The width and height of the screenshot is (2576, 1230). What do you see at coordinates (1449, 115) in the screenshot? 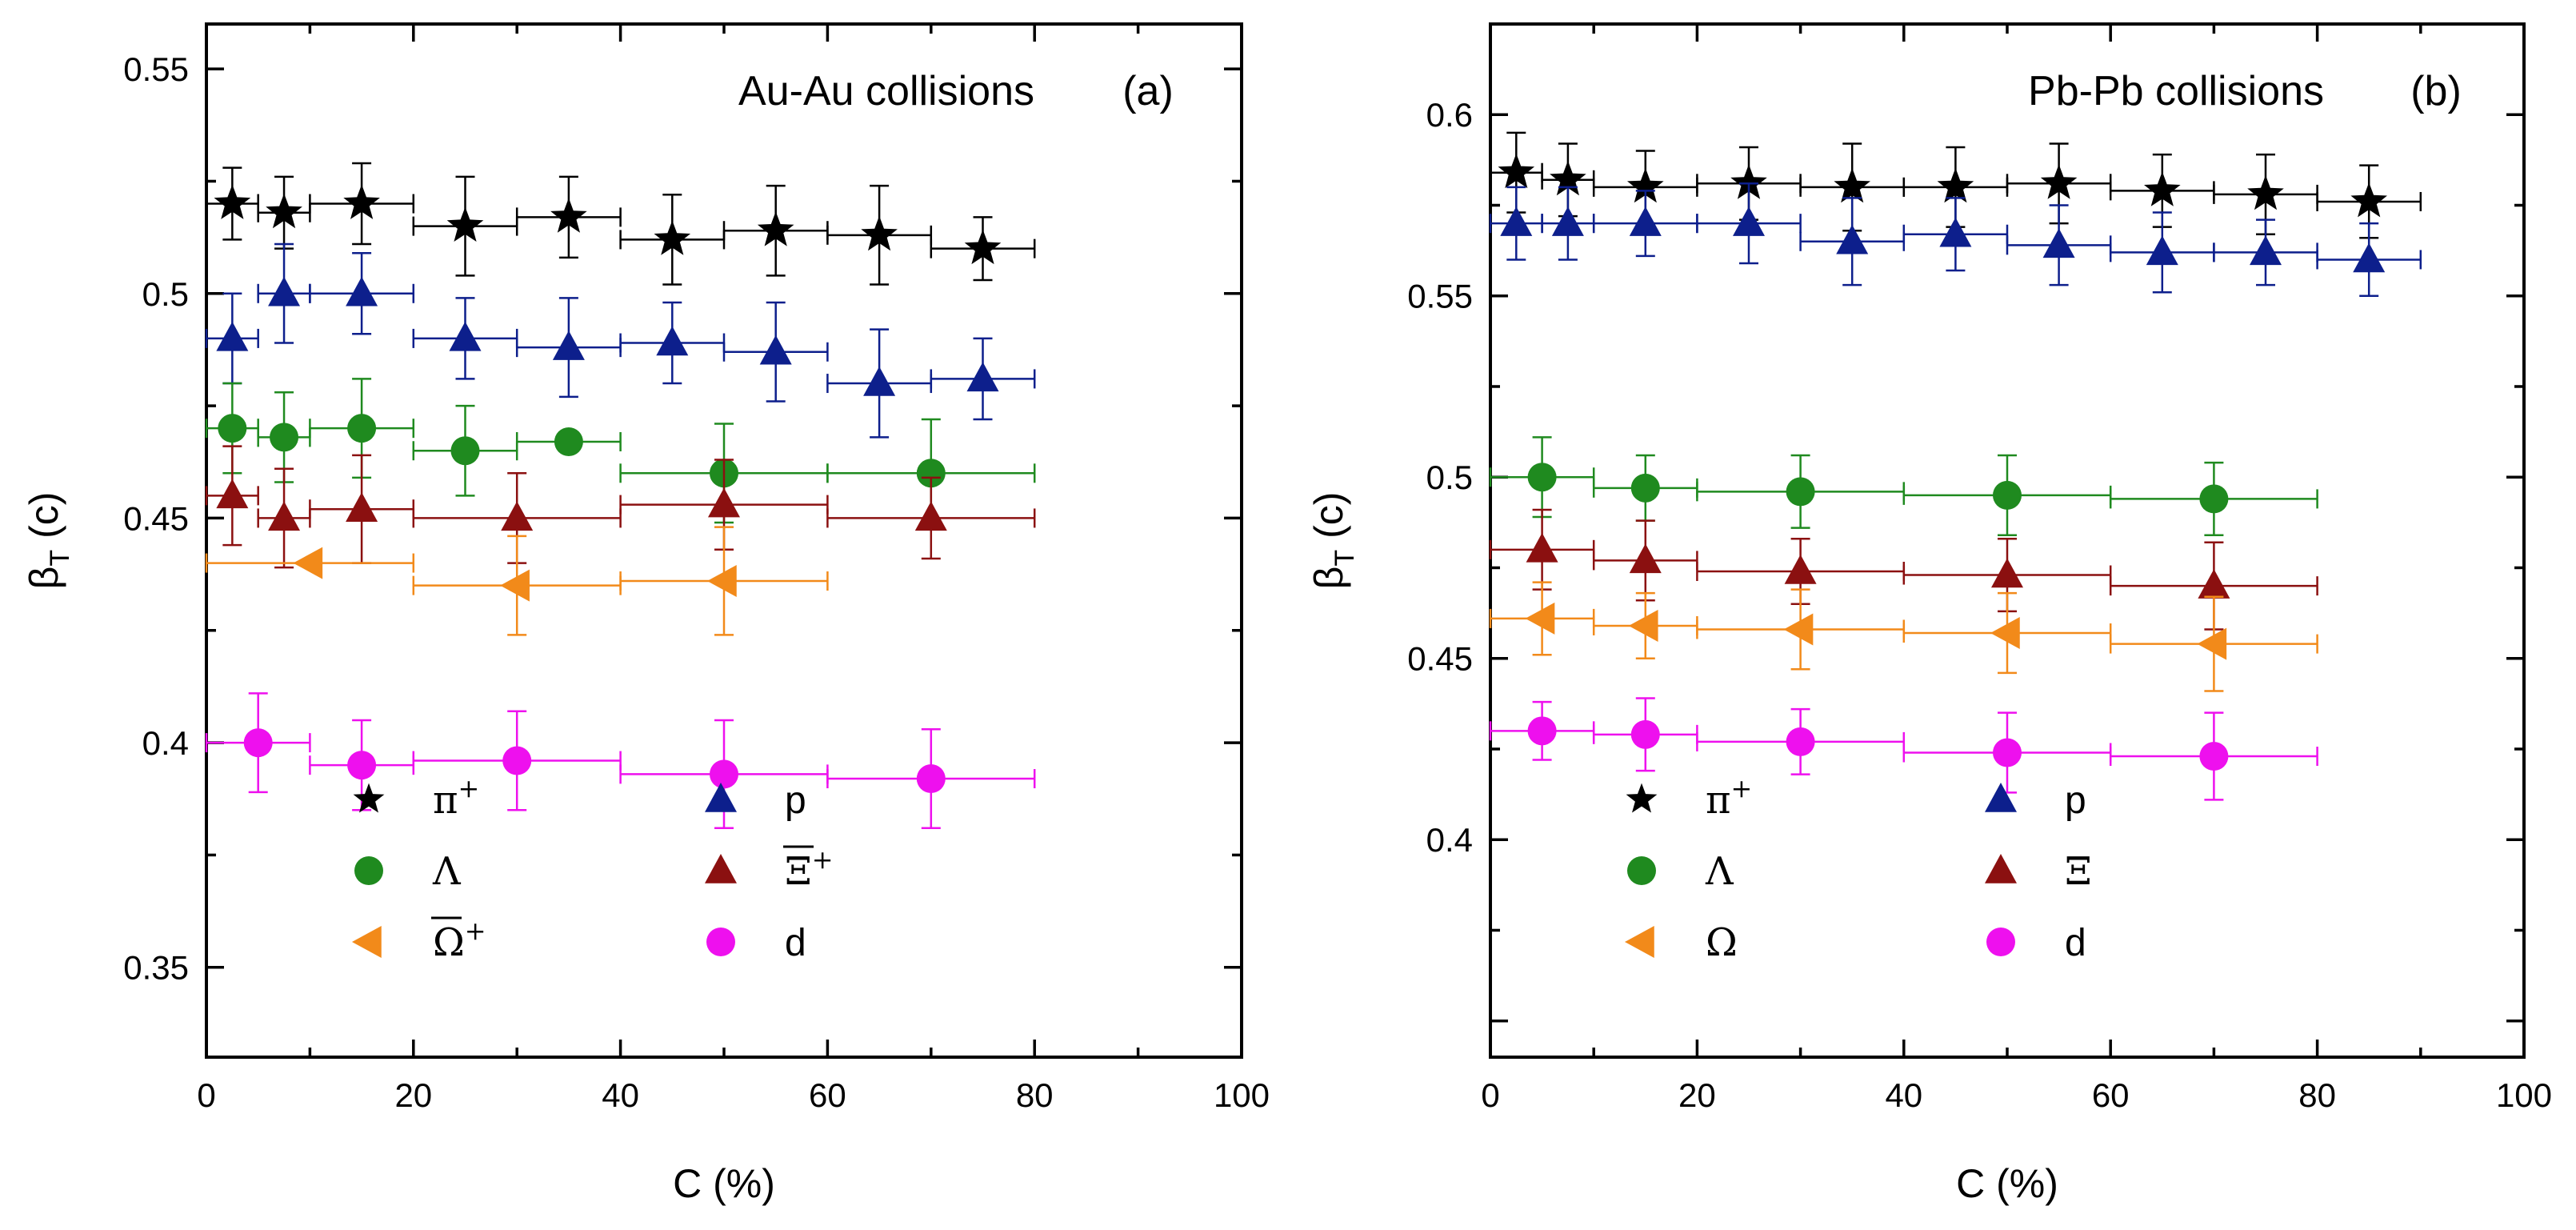
I see `y-tick-label: 0.6` at bounding box center [1449, 115].